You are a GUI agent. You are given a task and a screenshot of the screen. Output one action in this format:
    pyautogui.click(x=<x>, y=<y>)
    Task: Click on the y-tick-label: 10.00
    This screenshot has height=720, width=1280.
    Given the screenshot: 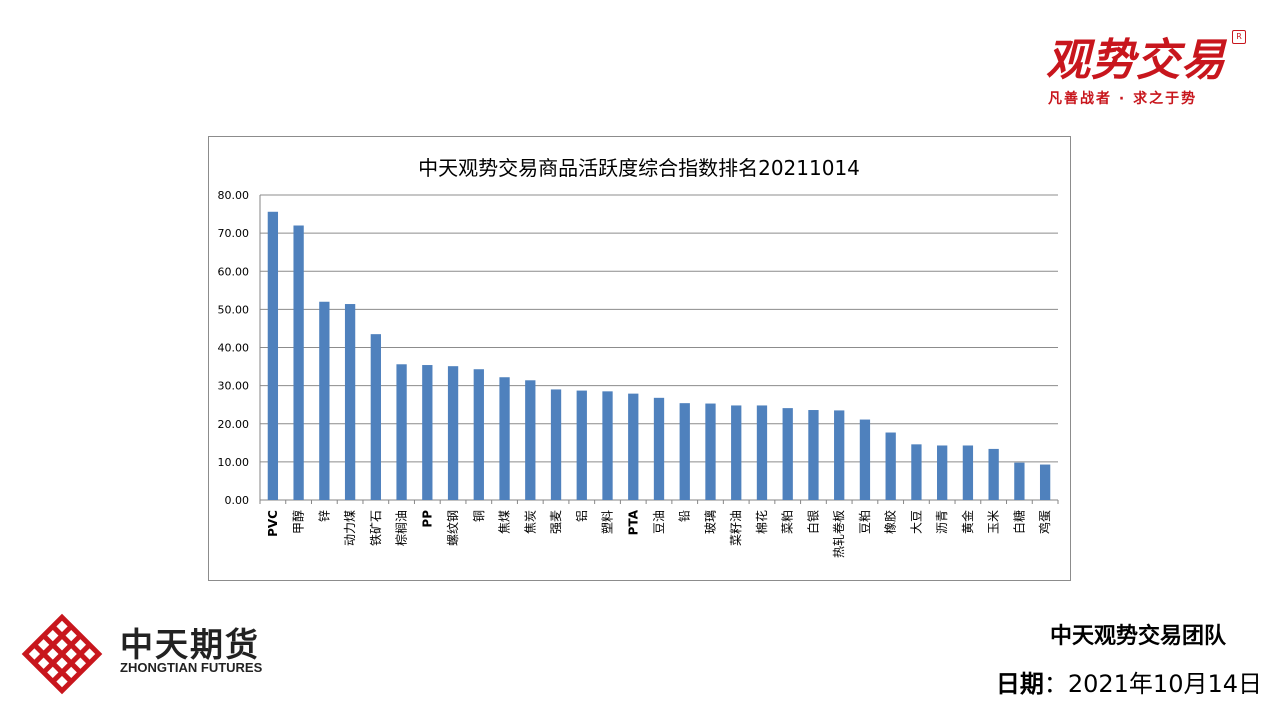 What is the action you would take?
    pyautogui.click(x=234, y=462)
    